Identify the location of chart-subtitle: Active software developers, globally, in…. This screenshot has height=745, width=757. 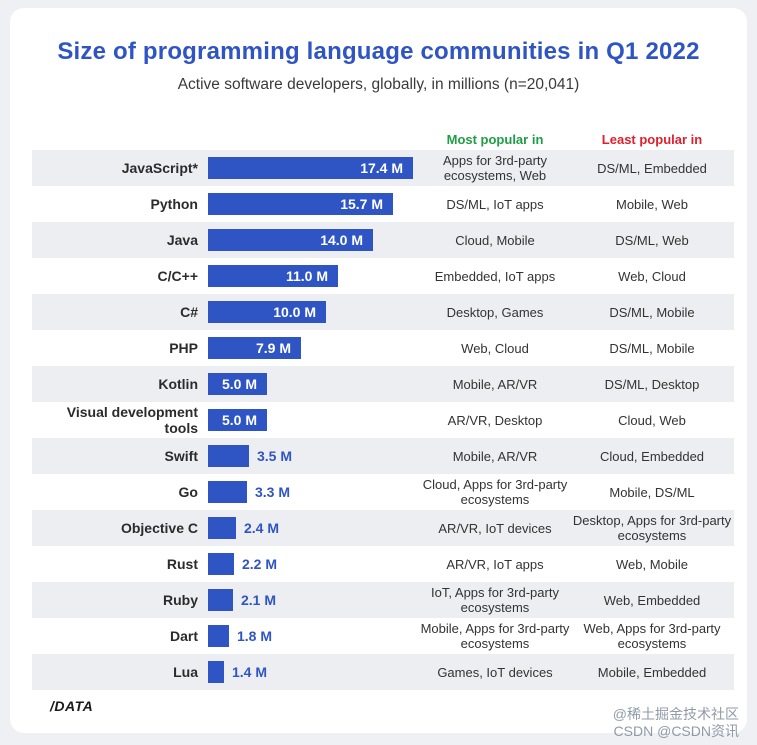
(378, 84).